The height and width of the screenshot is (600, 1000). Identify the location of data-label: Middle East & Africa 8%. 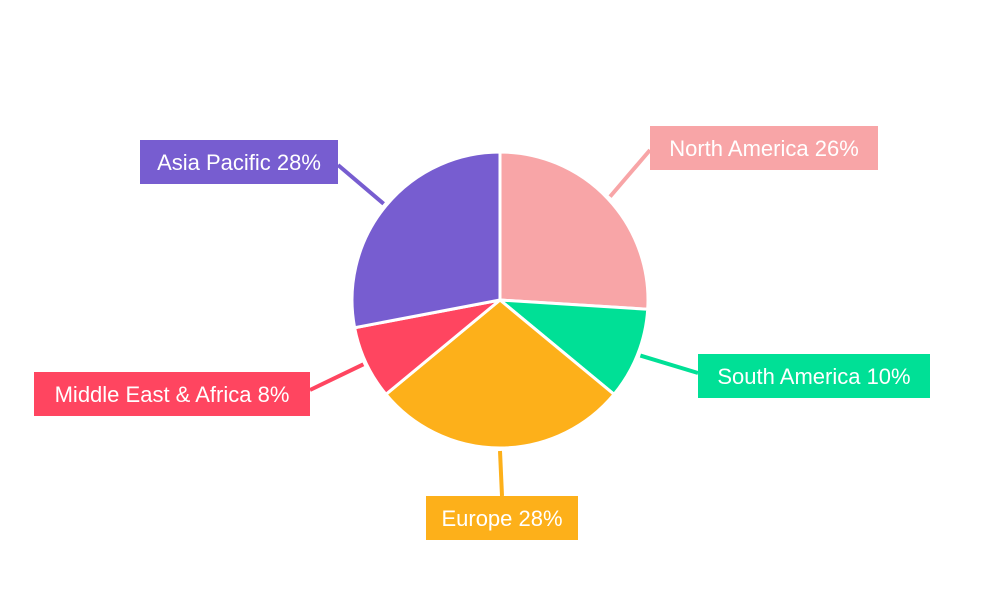
(172, 394).